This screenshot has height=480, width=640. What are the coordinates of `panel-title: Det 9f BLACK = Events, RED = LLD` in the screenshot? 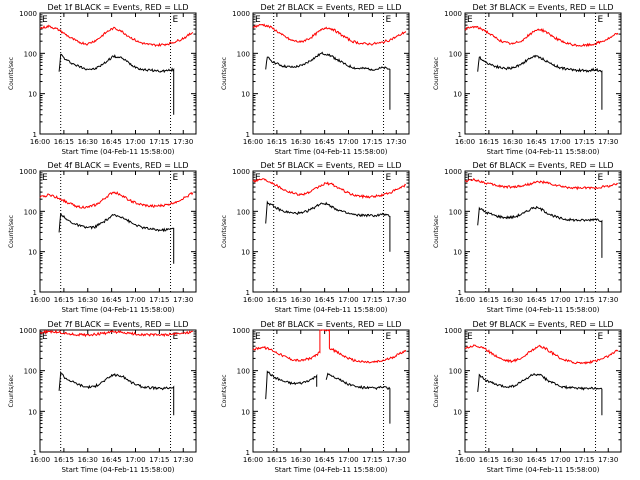 It's located at (542, 324).